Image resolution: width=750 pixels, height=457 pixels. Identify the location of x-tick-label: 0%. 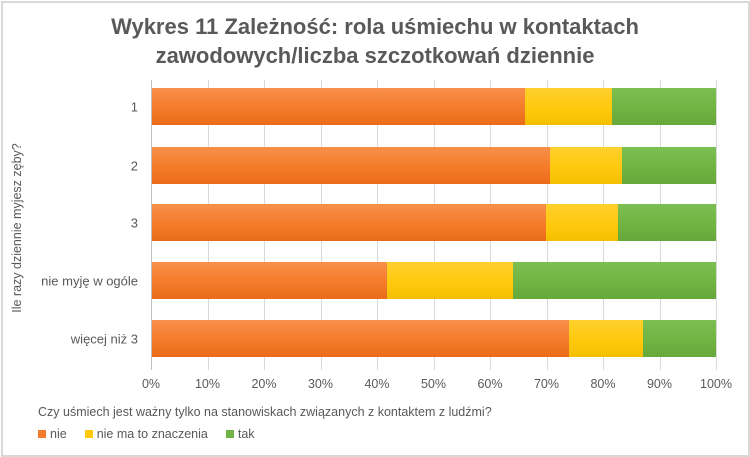
(151, 384).